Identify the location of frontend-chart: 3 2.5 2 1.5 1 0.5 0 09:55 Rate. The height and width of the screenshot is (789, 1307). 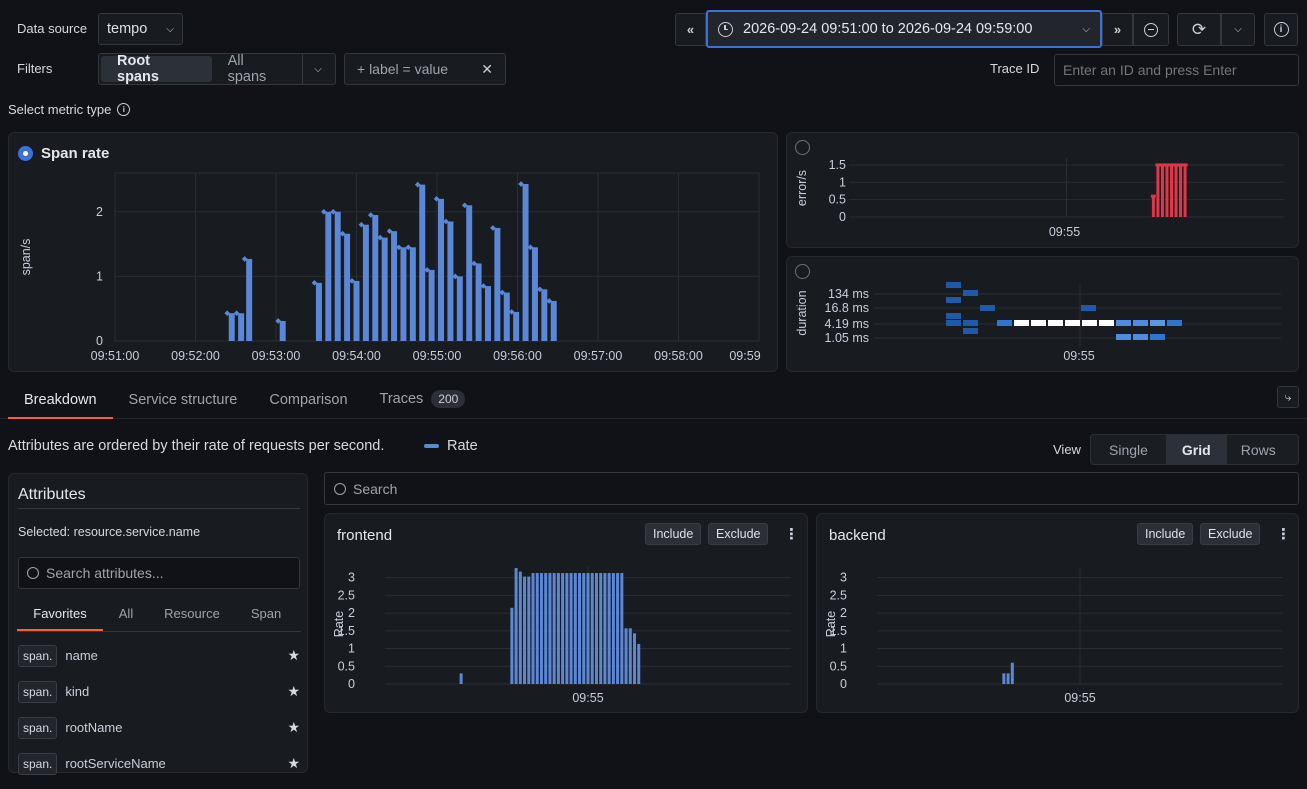
(561, 636).